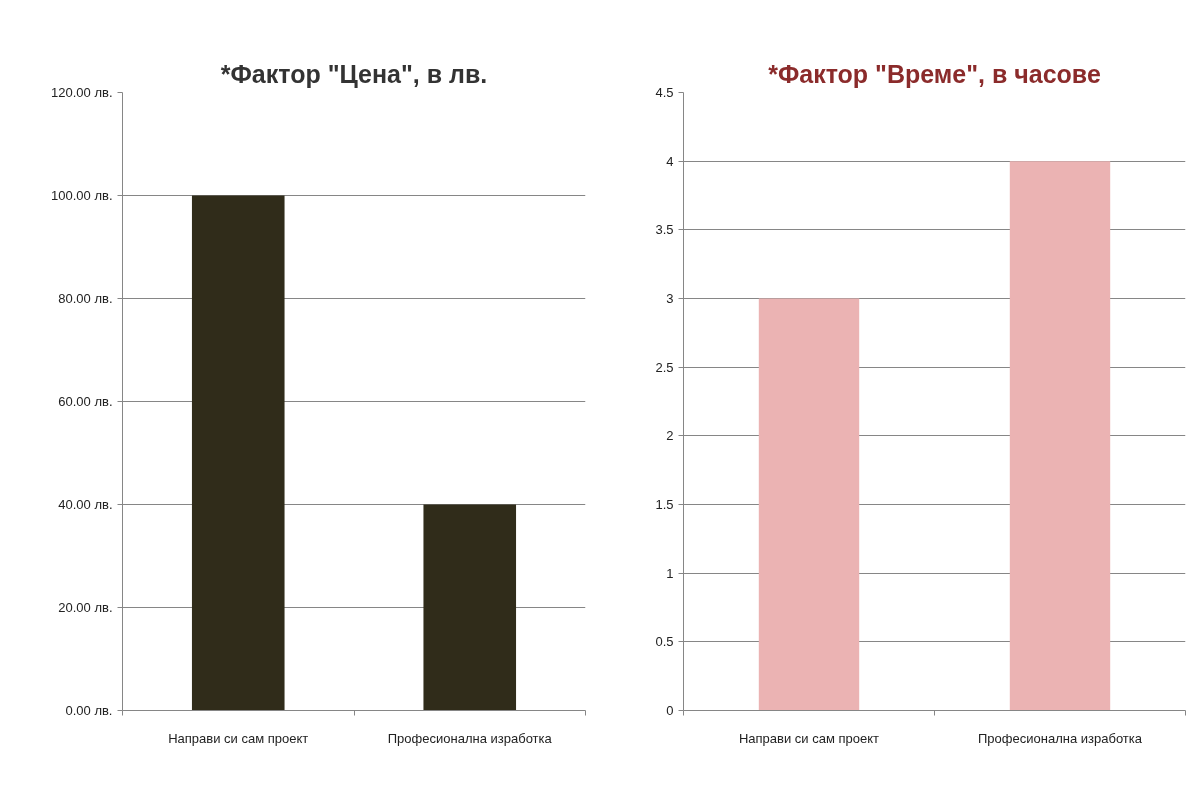 This screenshot has width=1200, height=795. Describe the element at coordinates (670, 298) in the screenshot. I see `y-tick-label: 3` at that location.